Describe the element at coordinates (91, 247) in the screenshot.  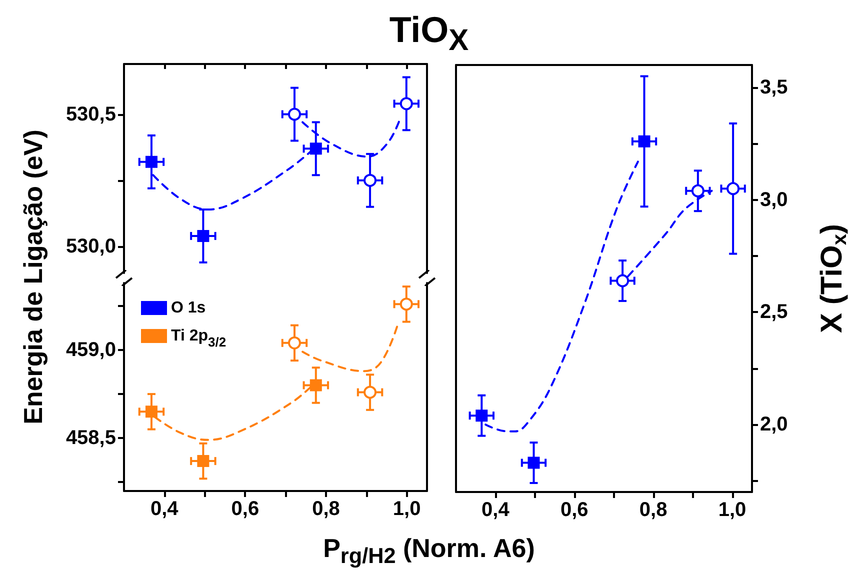
I see `y-tick-label: 530,0` at that location.